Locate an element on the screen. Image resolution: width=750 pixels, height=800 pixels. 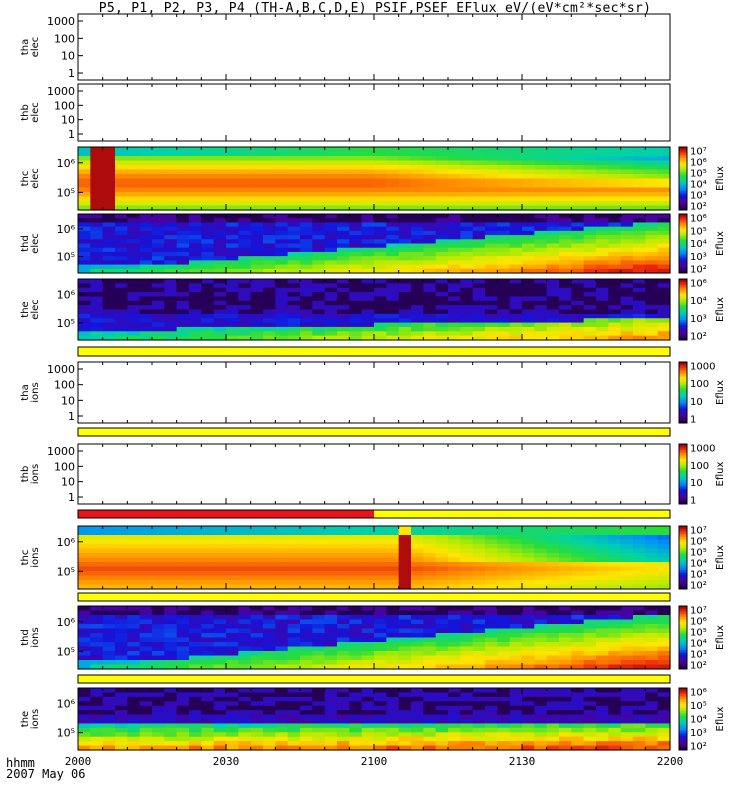
y-axis-label: elec is located at coordinates (35, 47).